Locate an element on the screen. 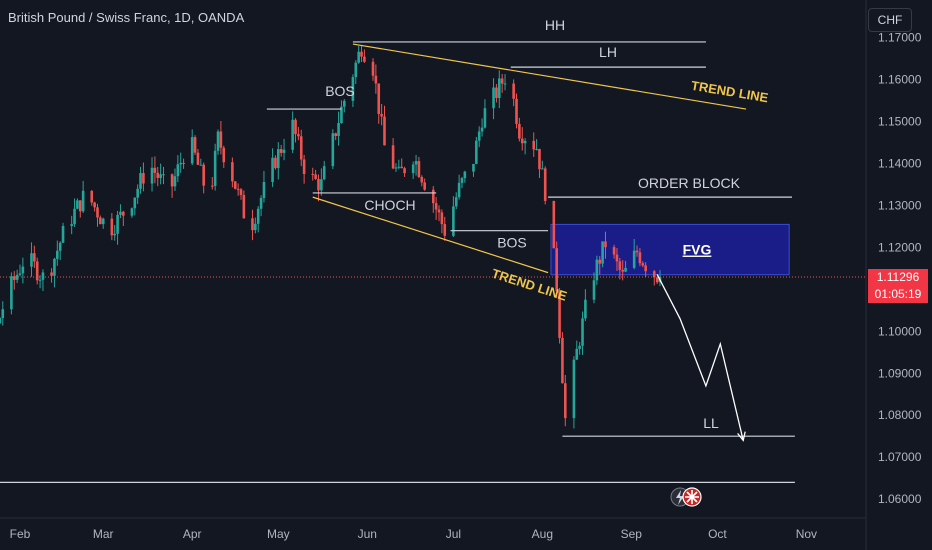 The width and height of the screenshot is (932, 550). uk-flag-cross-icon is located at coordinates (692, 497).